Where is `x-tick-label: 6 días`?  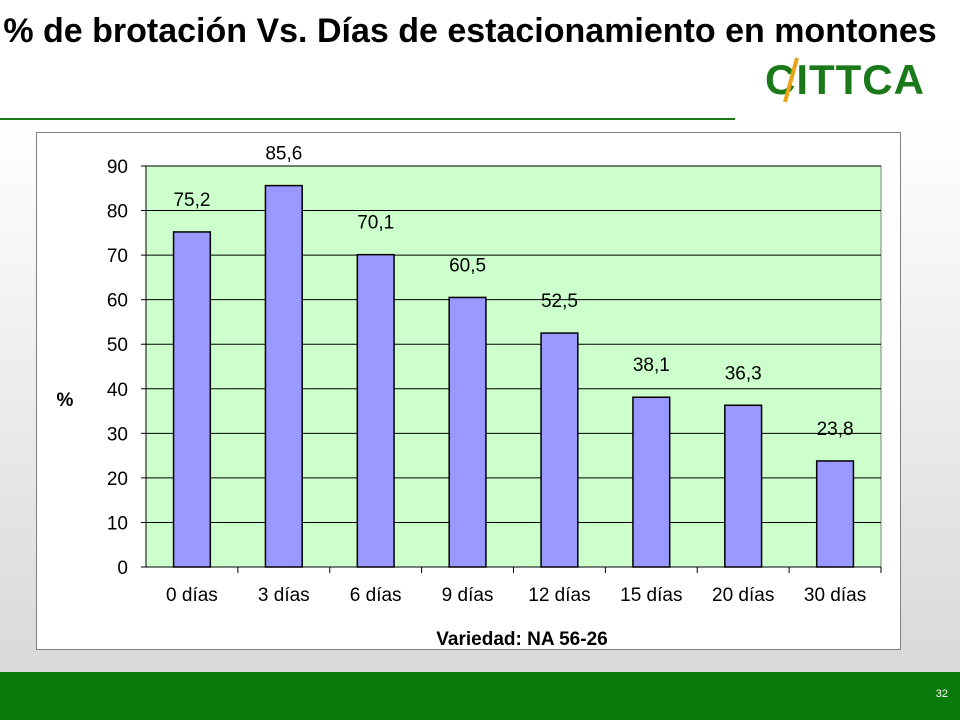 x-tick-label: 6 días is located at coordinates (376, 595).